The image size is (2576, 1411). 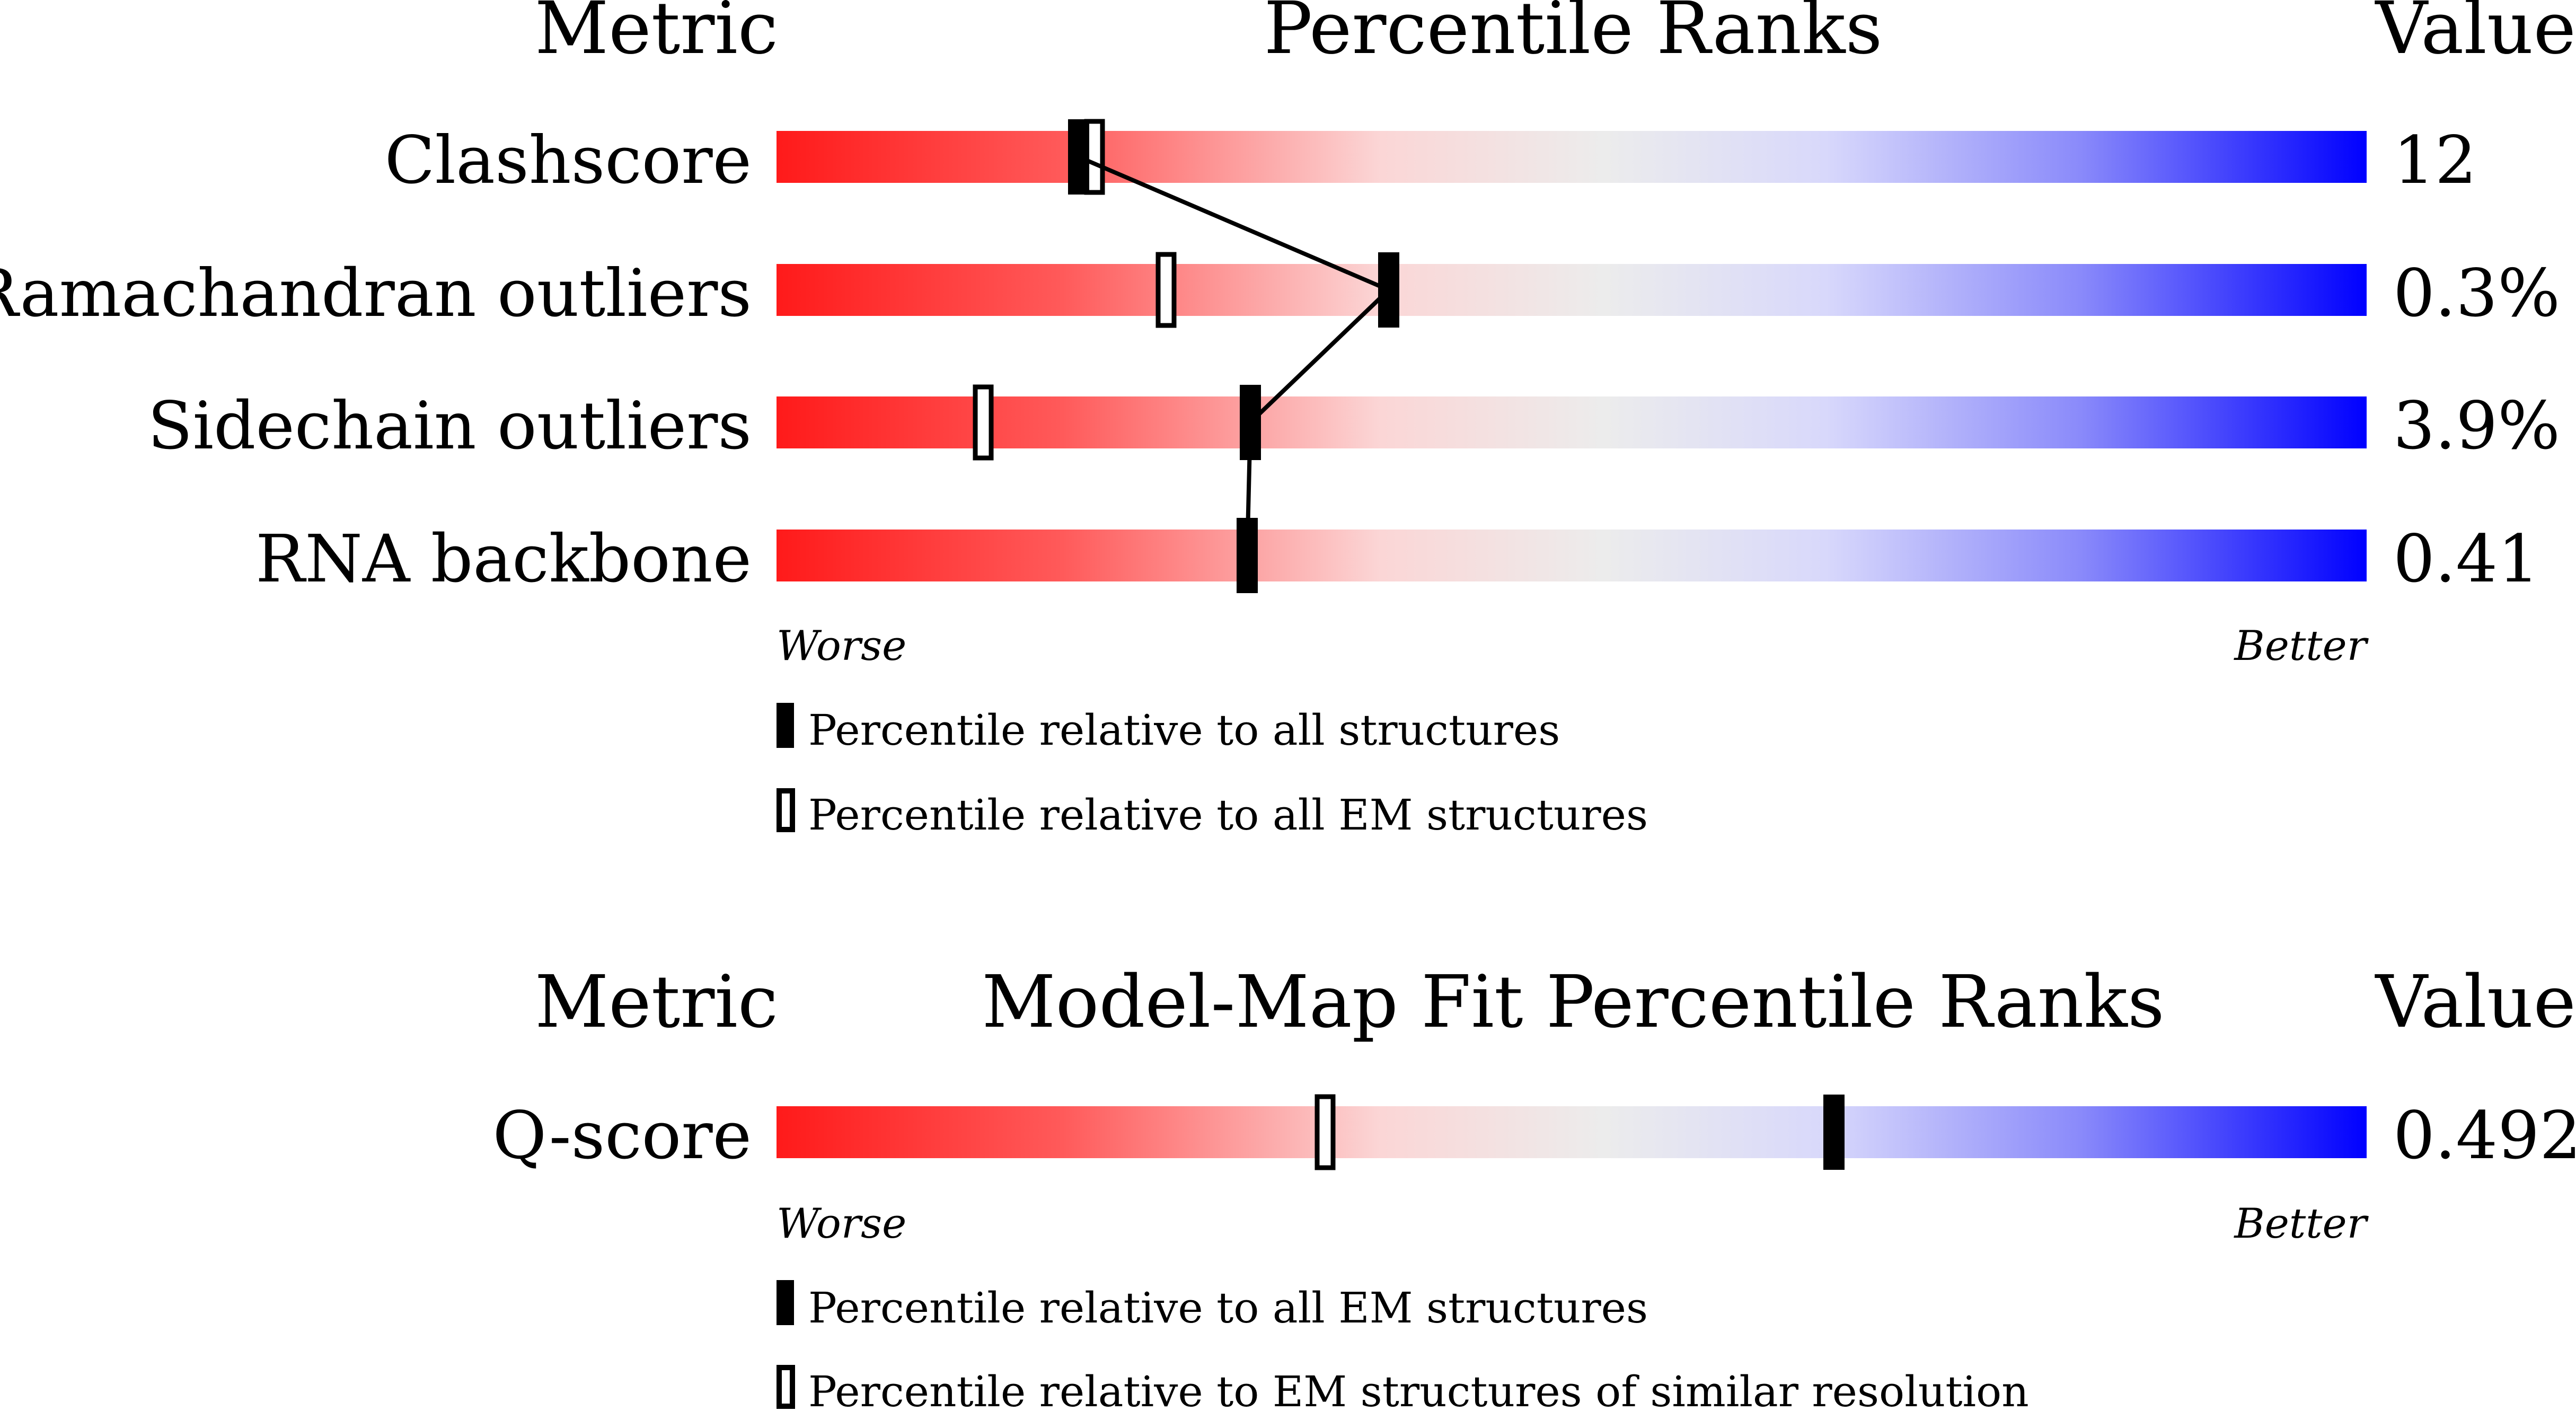 I want to click on metric-value: 0.492, so click(x=2484, y=1136).